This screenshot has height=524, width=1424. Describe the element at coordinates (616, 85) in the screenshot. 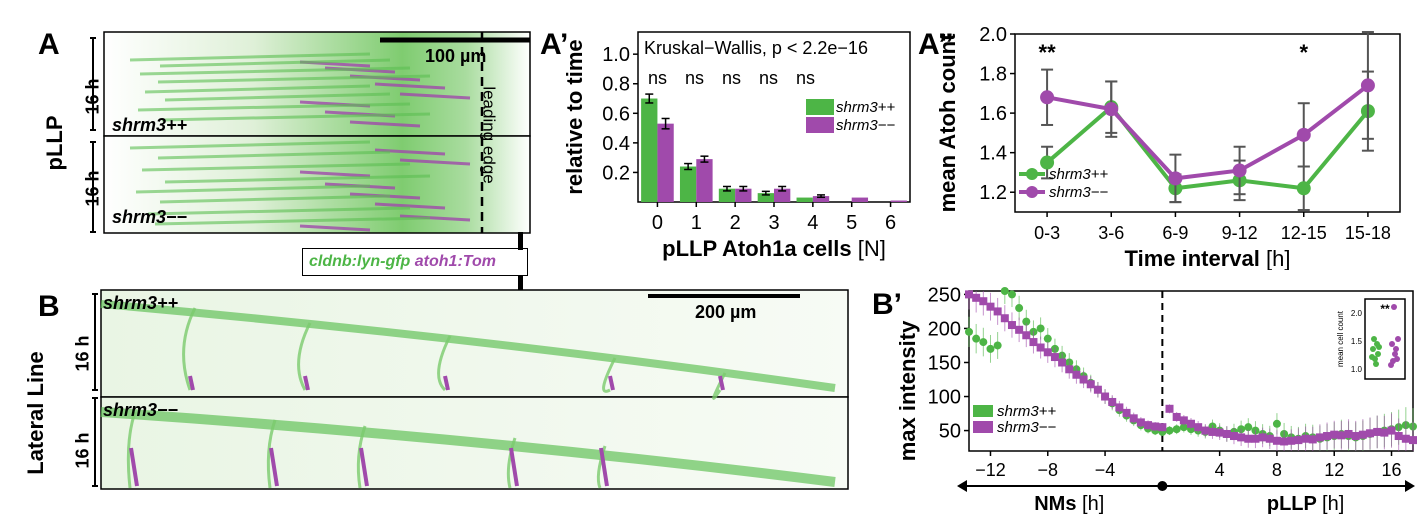

I see `ytick-label: 0.8` at that location.